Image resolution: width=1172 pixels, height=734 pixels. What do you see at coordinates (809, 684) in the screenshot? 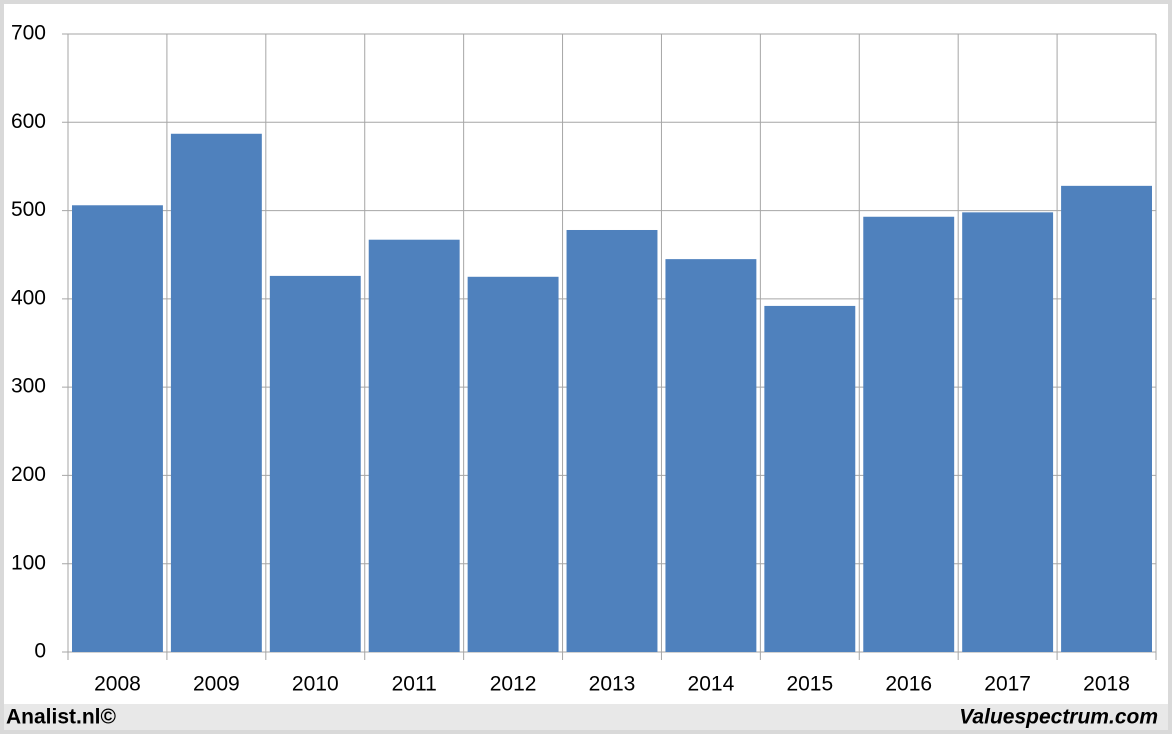
I see `x-tick-label: 2015` at bounding box center [809, 684].